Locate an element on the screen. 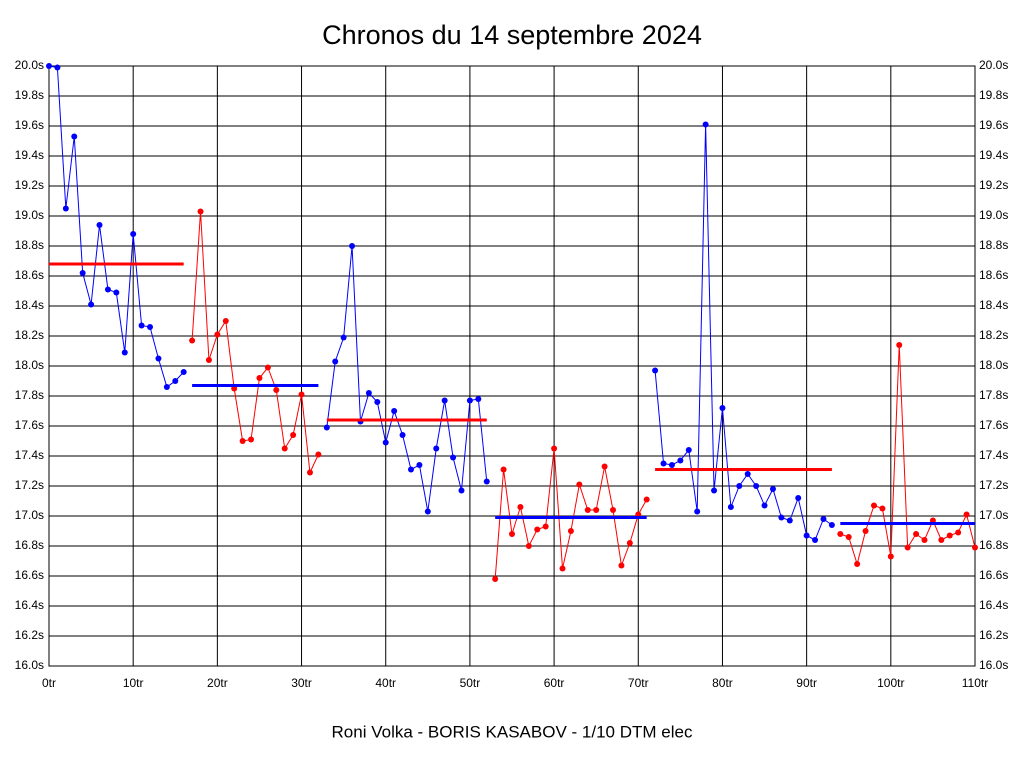  y-tick-label-right: 20.0s is located at coordinates (993, 65).